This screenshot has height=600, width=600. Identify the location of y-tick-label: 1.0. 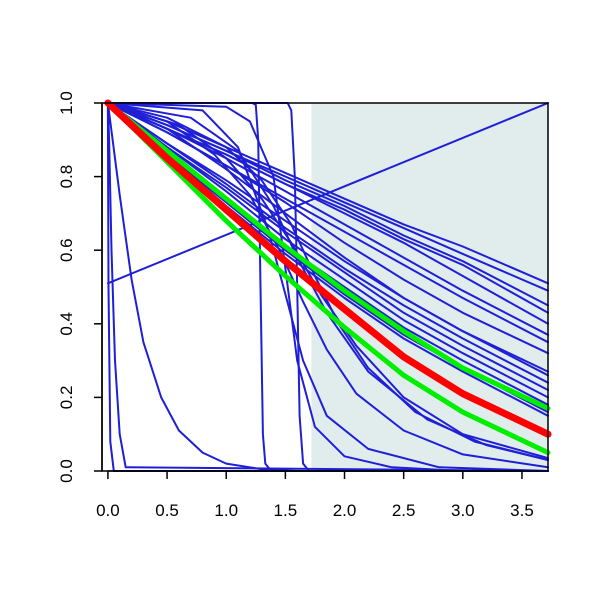
(66, 103).